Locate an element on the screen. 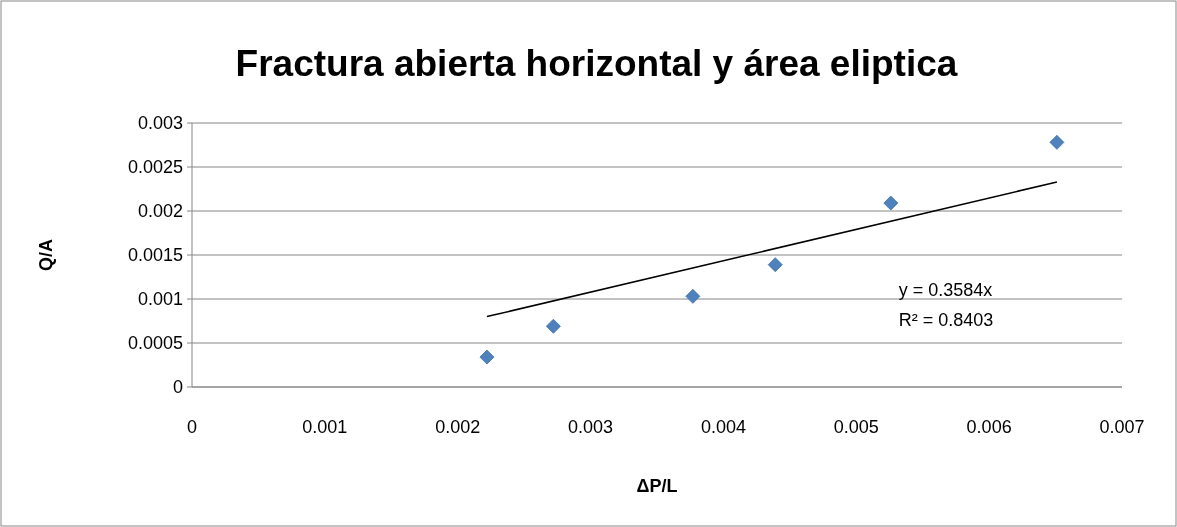 The image size is (1177, 527). y-tick-label: 0.0015 is located at coordinates (155, 255).